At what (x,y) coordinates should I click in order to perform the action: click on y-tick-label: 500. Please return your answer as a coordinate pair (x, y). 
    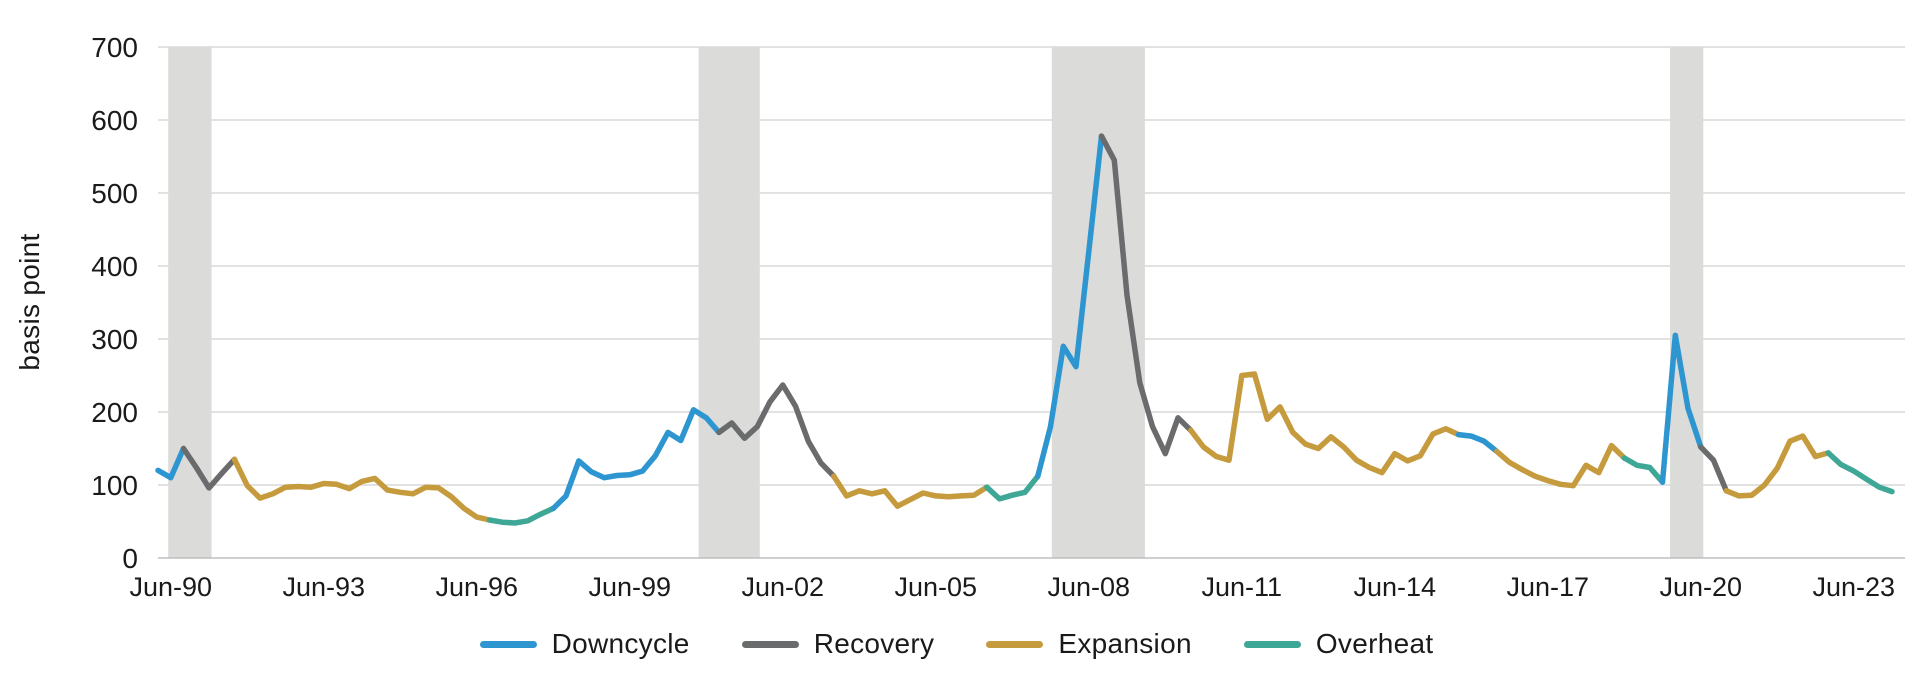
    Looking at the image, I should click on (114, 193).